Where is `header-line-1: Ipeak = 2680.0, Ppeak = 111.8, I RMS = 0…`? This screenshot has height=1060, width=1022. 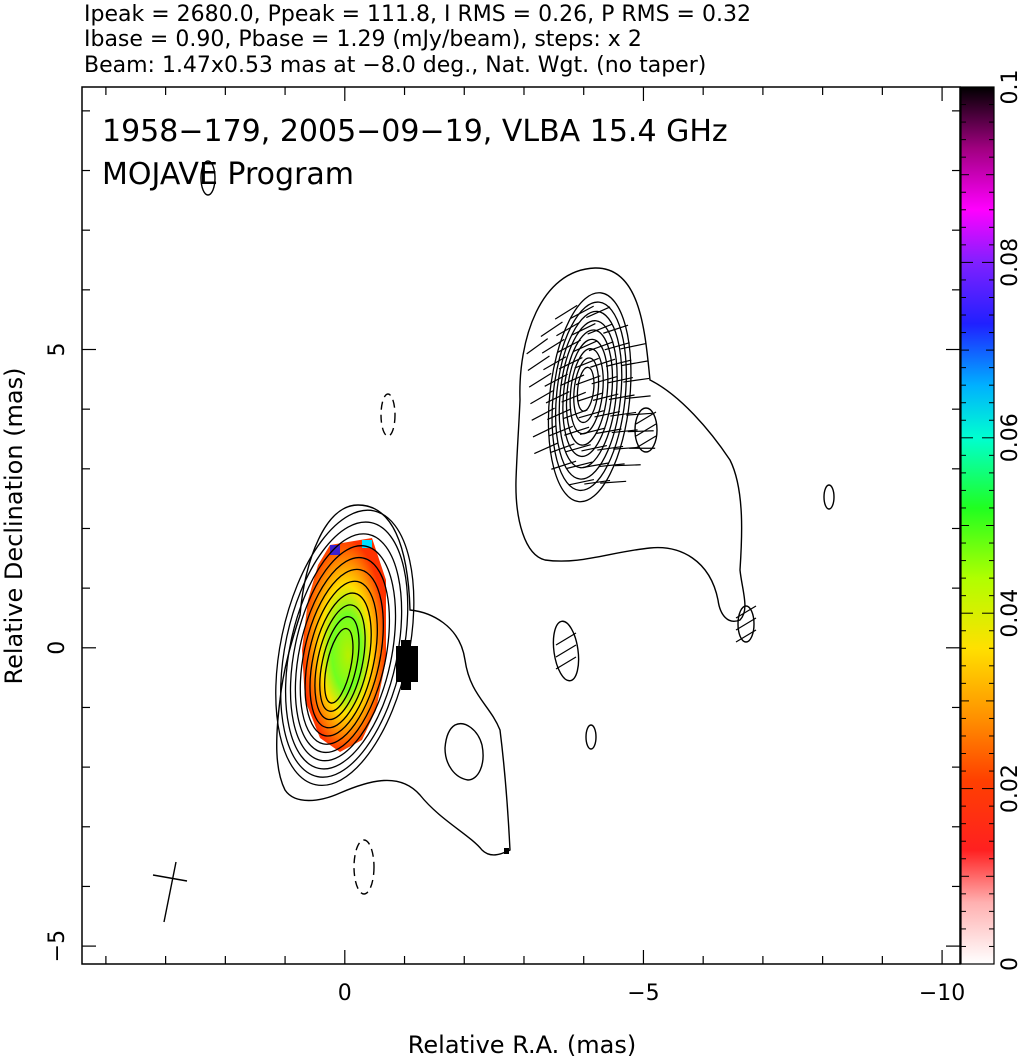
header-line-1: Ipeak = 2680.0, Ppeak = 111.8, I RMS = 0… is located at coordinates (417, 14).